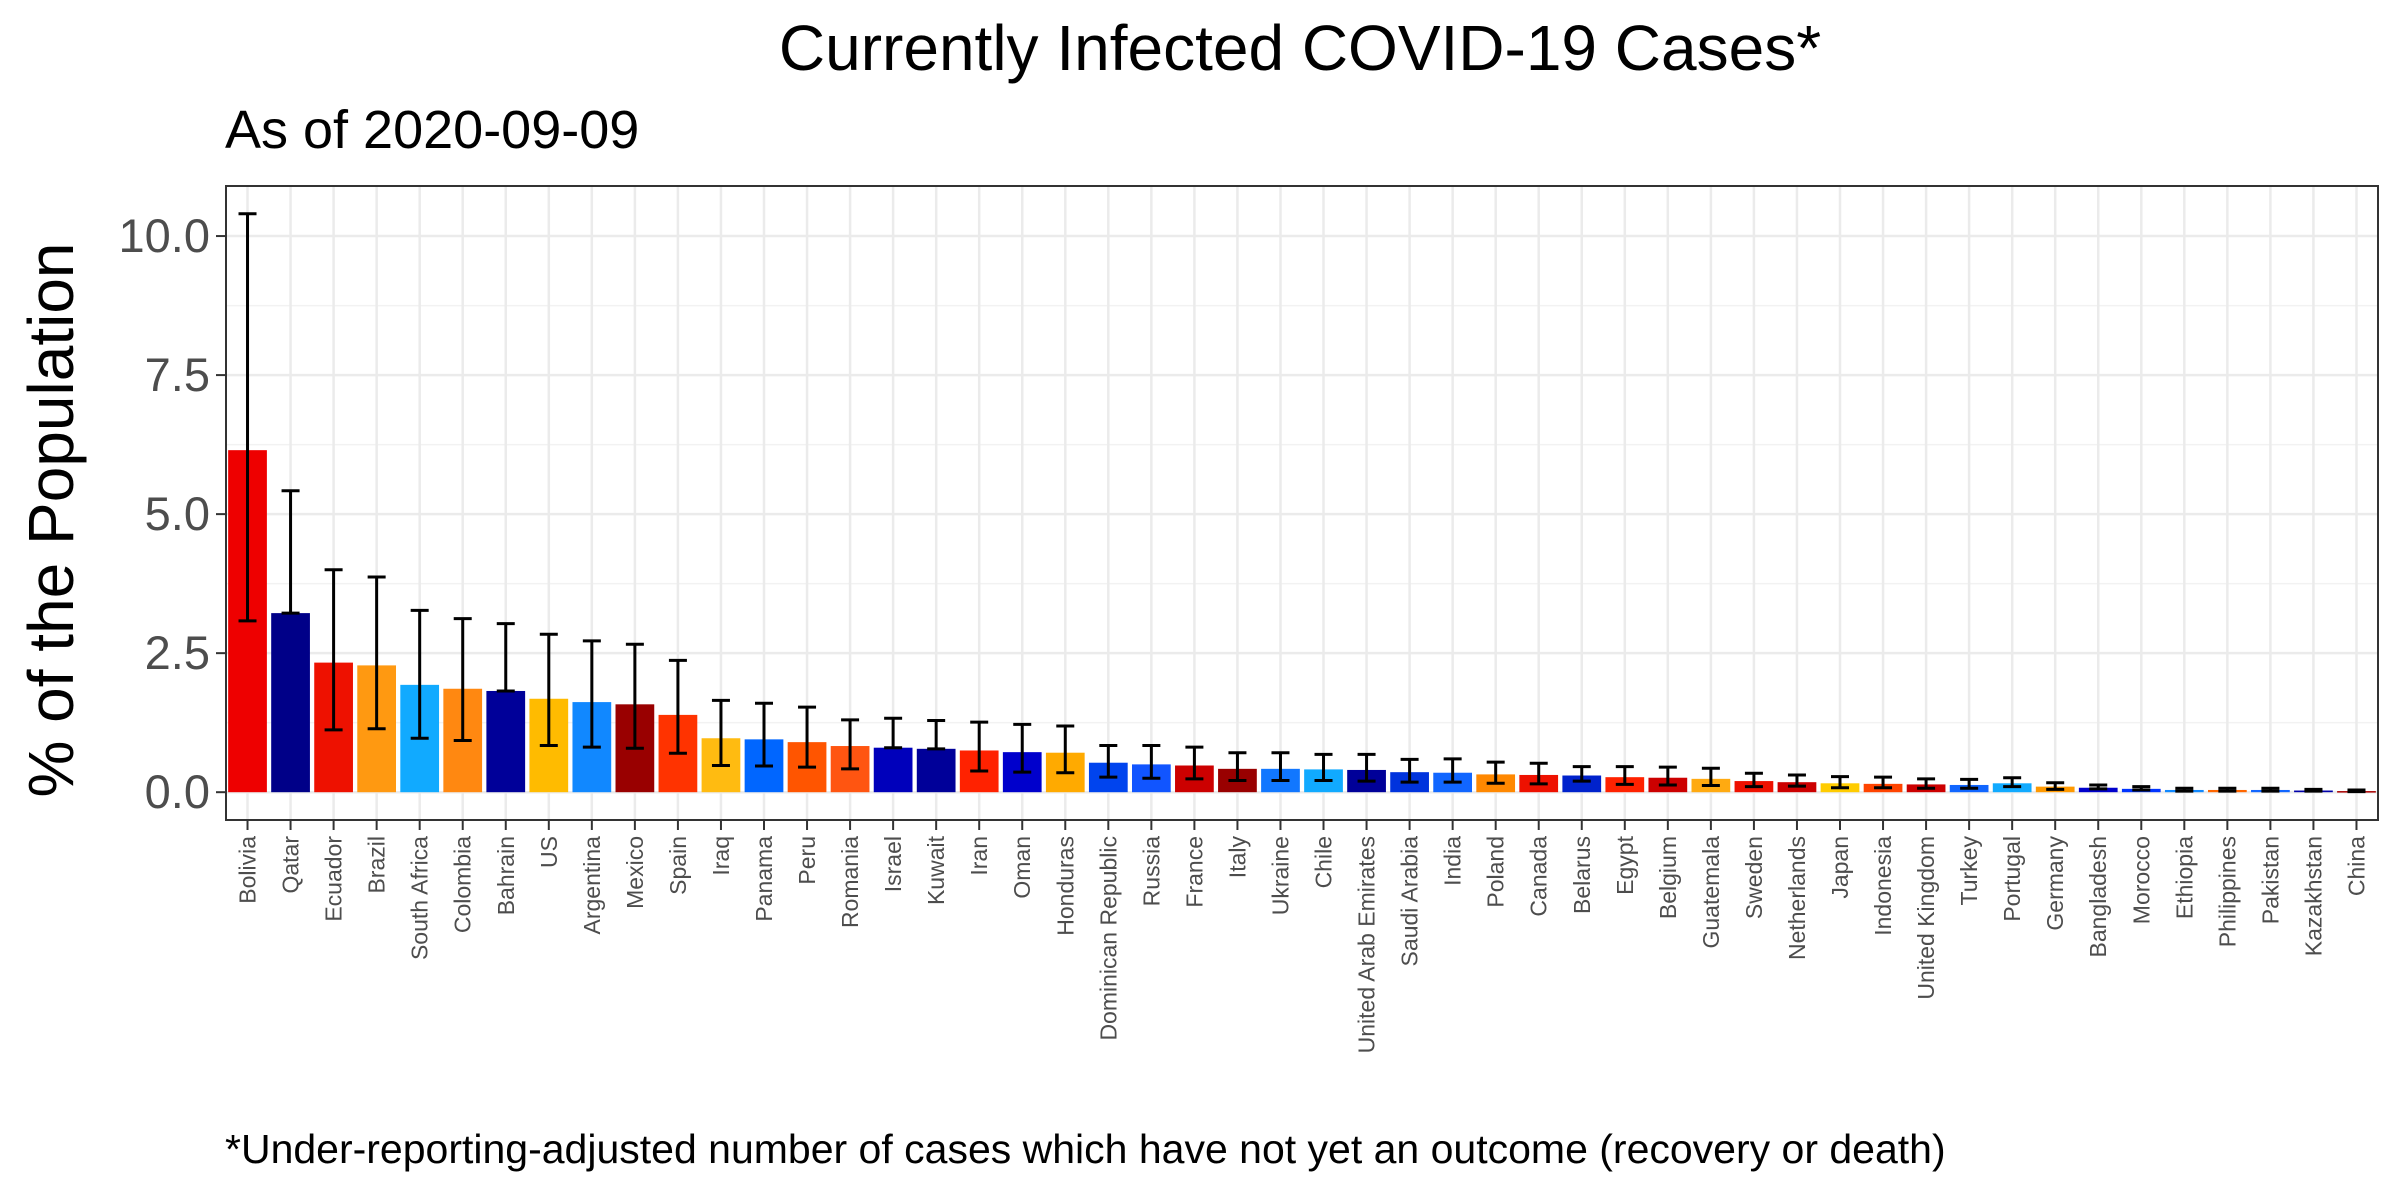 This screenshot has width=2400, height=1200. What do you see at coordinates (506, 875) in the screenshot?
I see `x-tick-label: Bahrain` at bounding box center [506, 875].